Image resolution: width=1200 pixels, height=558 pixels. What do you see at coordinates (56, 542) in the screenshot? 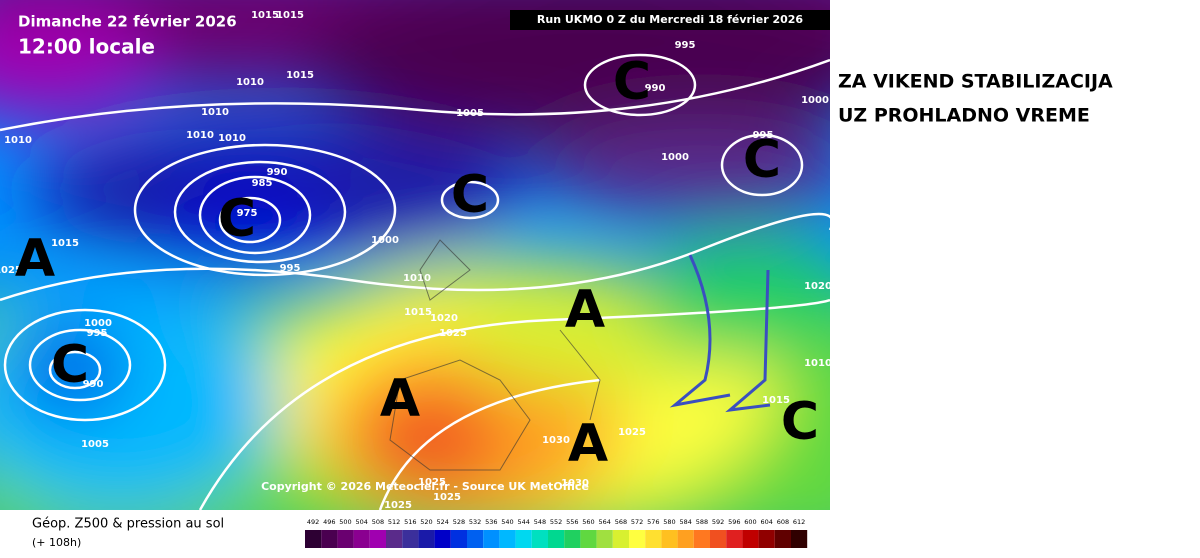
I see `legend-lead: (+ 108h)` at bounding box center [56, 542].